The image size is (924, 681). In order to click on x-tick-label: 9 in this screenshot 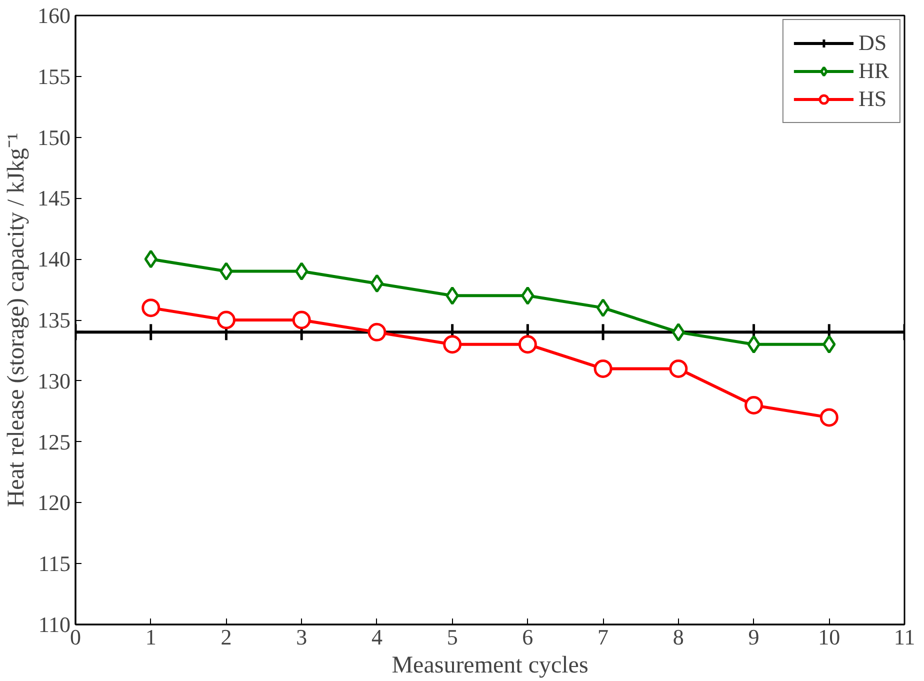, I will do `click(754, 637)`.